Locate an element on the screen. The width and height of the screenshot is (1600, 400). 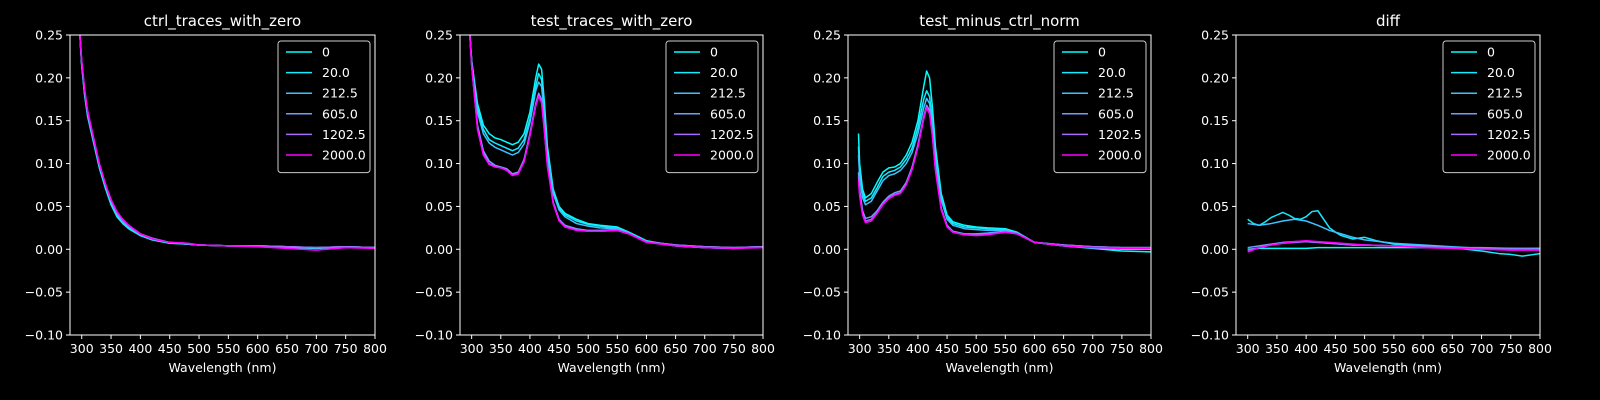
chart-title: test_minus_ctrl_norm is located at coordinates (999, 21).